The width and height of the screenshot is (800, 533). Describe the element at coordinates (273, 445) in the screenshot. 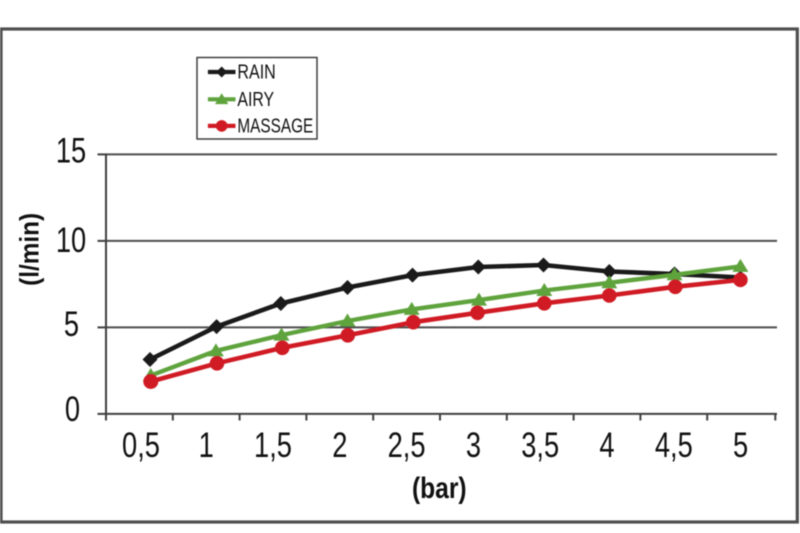

I see `svg-text: 1,5` at that location.